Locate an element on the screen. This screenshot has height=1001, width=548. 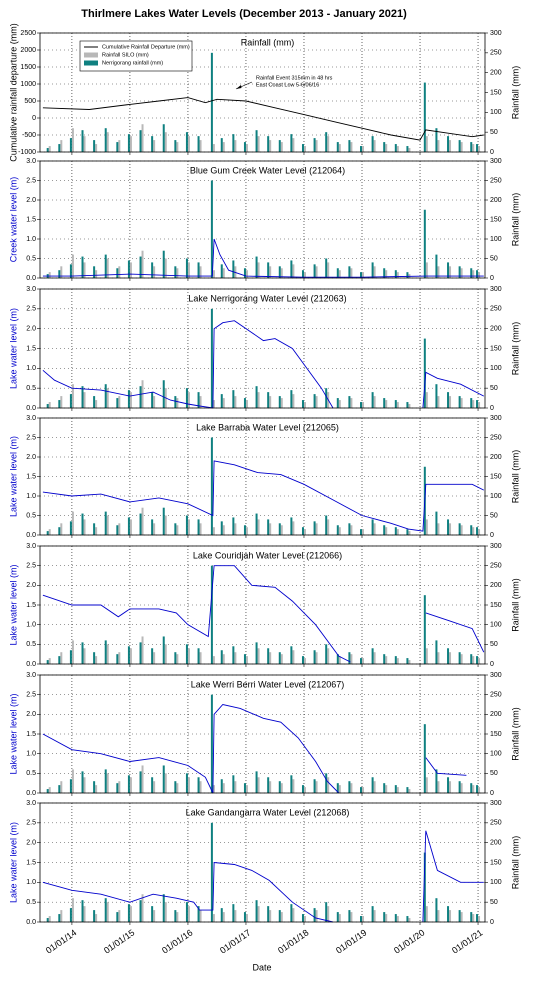
legend-swatch is located at coordinates (91, 55).